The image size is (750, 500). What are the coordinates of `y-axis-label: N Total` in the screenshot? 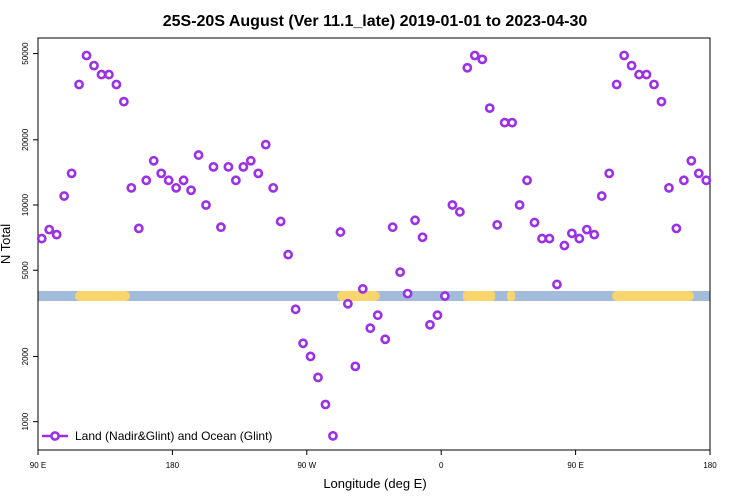 It's located at (6, 244).